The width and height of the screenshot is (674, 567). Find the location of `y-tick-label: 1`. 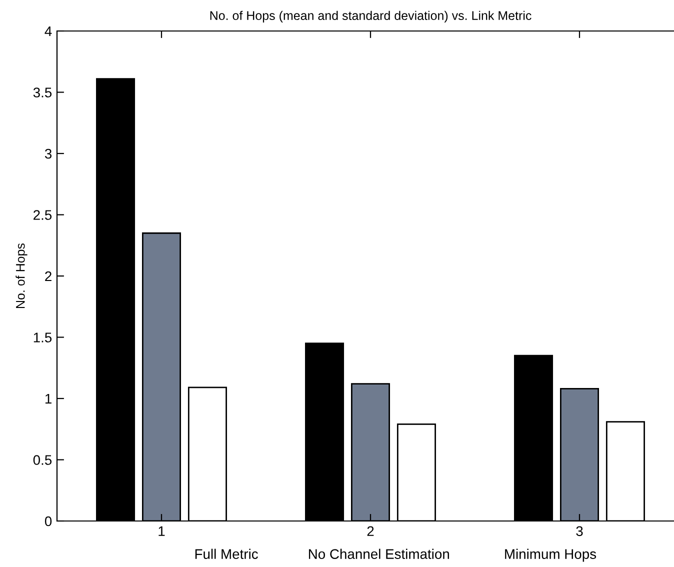

y-tick-label: 1 is located at coordinates (48, 399).